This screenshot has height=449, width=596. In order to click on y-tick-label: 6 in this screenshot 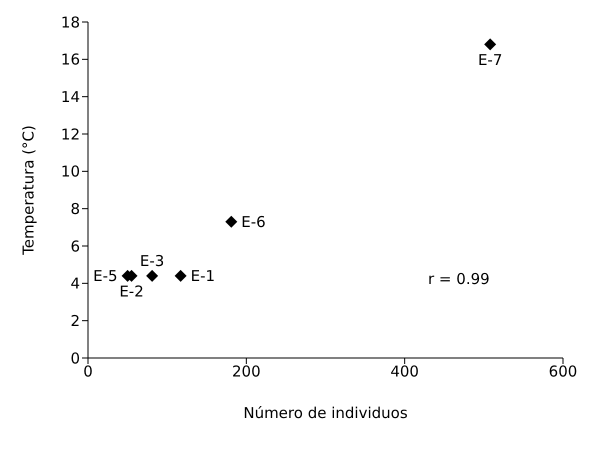, I will do `click(75, 246)`.